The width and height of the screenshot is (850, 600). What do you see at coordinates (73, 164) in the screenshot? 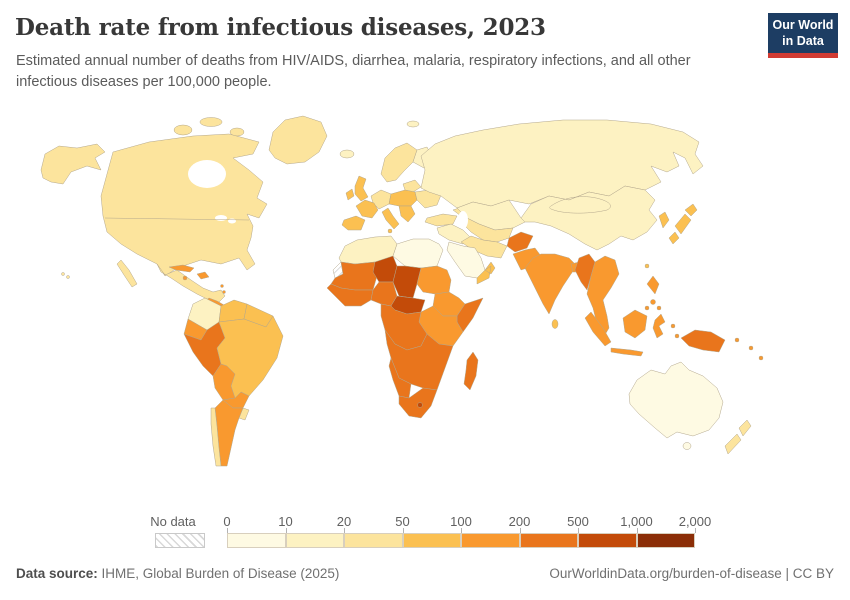
I see `region-alaska` at bounding box center [73, 164].